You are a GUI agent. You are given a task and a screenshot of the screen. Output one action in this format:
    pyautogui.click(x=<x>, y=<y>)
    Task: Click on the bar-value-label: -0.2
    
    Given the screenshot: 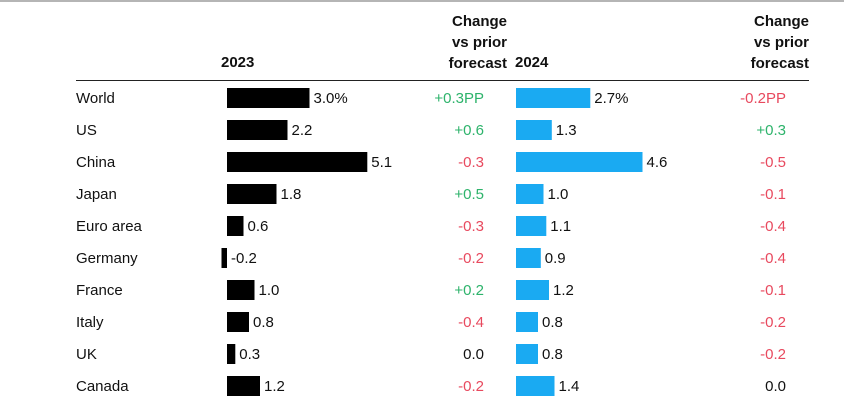 What is the action you would take?
    pyautogui.click(x=244, y=258)
    